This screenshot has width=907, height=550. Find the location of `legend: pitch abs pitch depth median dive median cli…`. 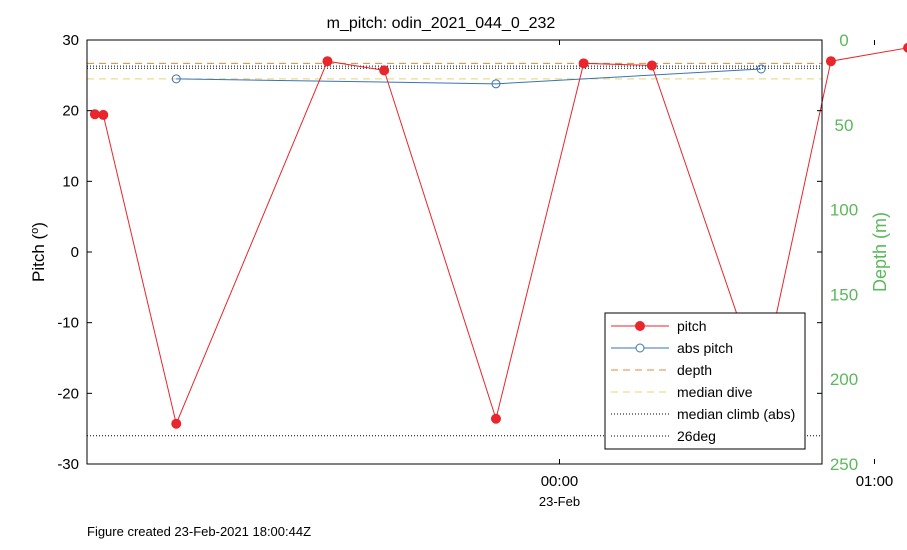

legend: pitch abs pitch depth median dive median cli… is located at coordinates (705, 381).